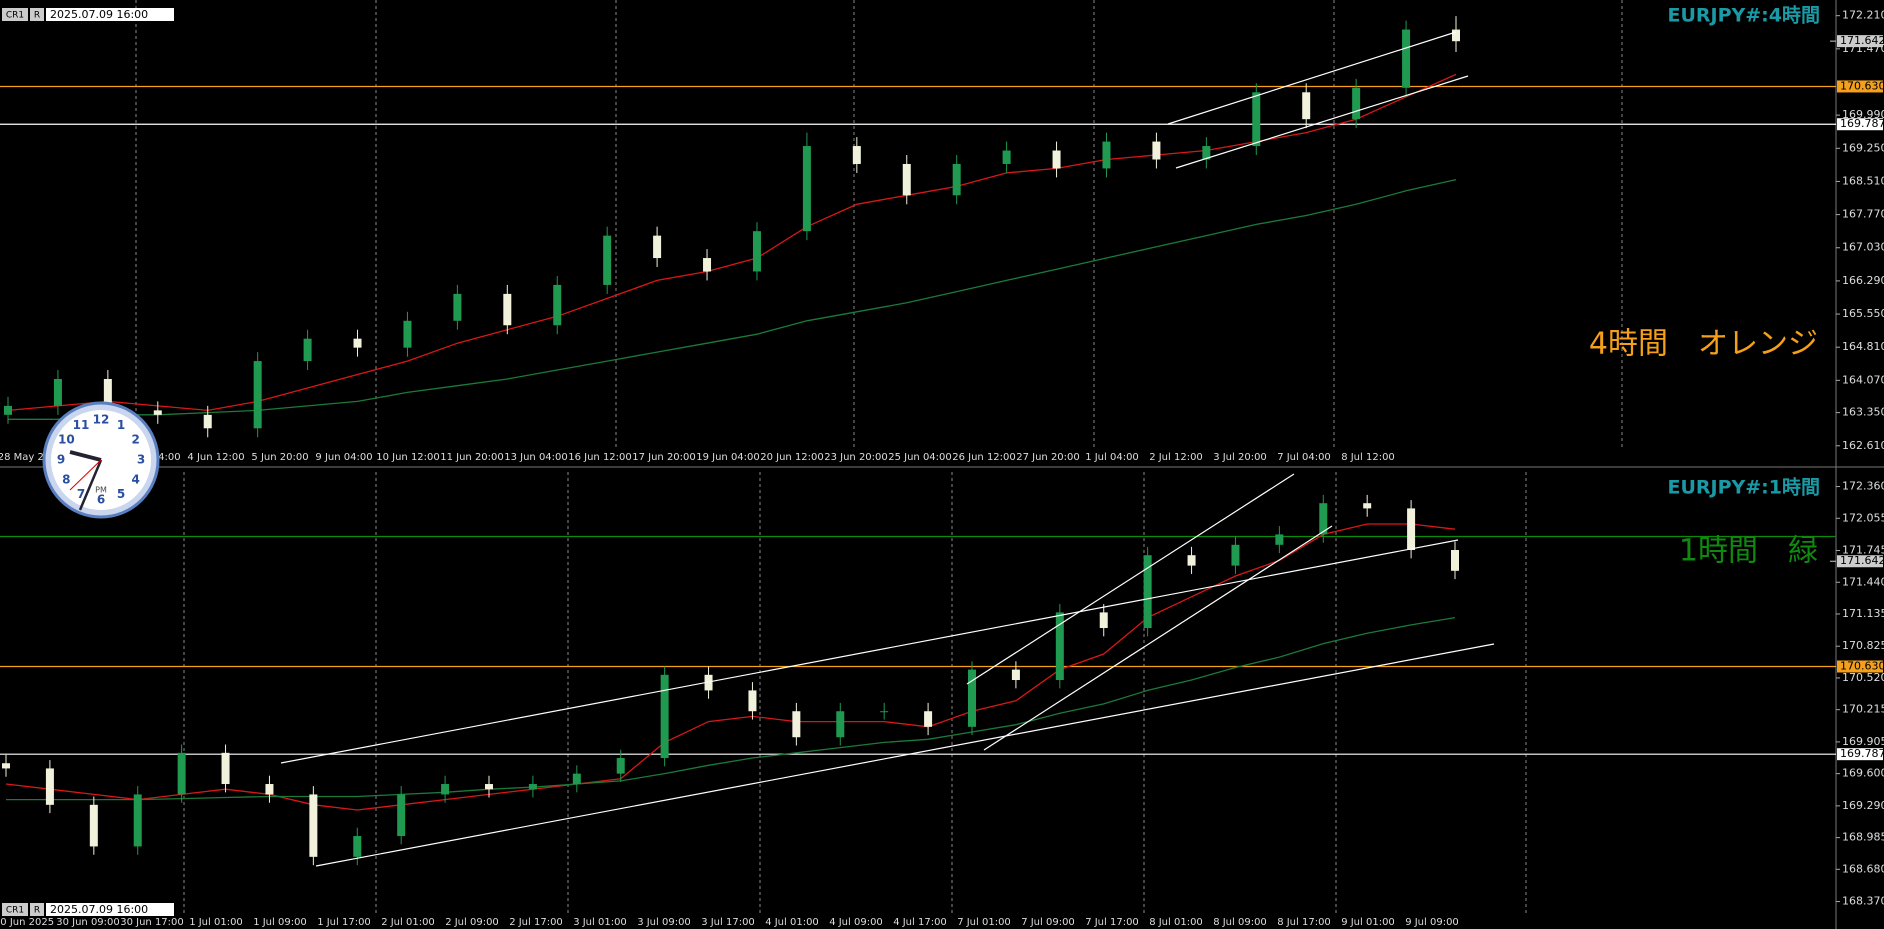 The width and height of the screenshot is (1884, 929). What do you see at coordinates (920, 457) in the screenshot?
I see `x-tick-label: 25 Jun 04:00` at bounding box center [920, 457].